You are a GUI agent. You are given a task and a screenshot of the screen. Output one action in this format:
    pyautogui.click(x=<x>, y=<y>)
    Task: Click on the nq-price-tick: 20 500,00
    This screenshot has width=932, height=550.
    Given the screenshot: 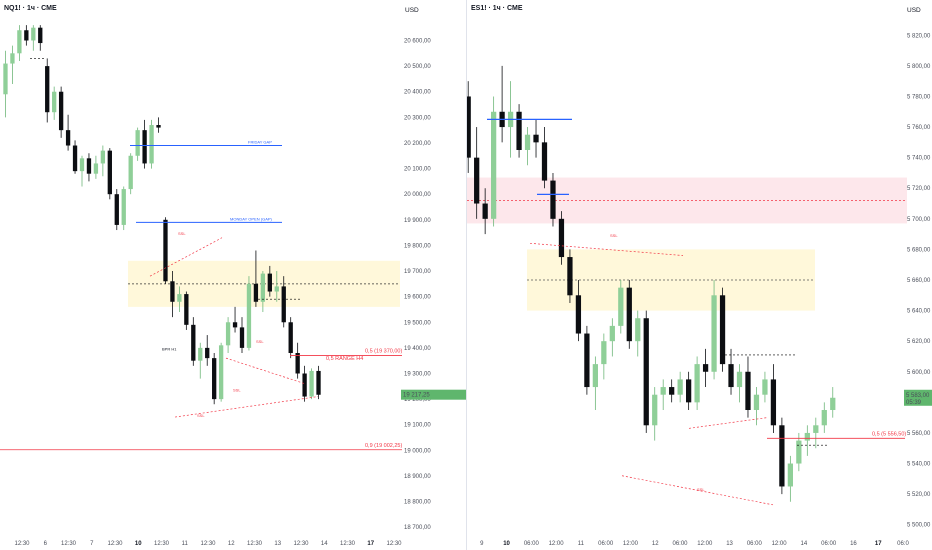 What is the action you would take?
    pyautogui.click(x=417, y=67)
    